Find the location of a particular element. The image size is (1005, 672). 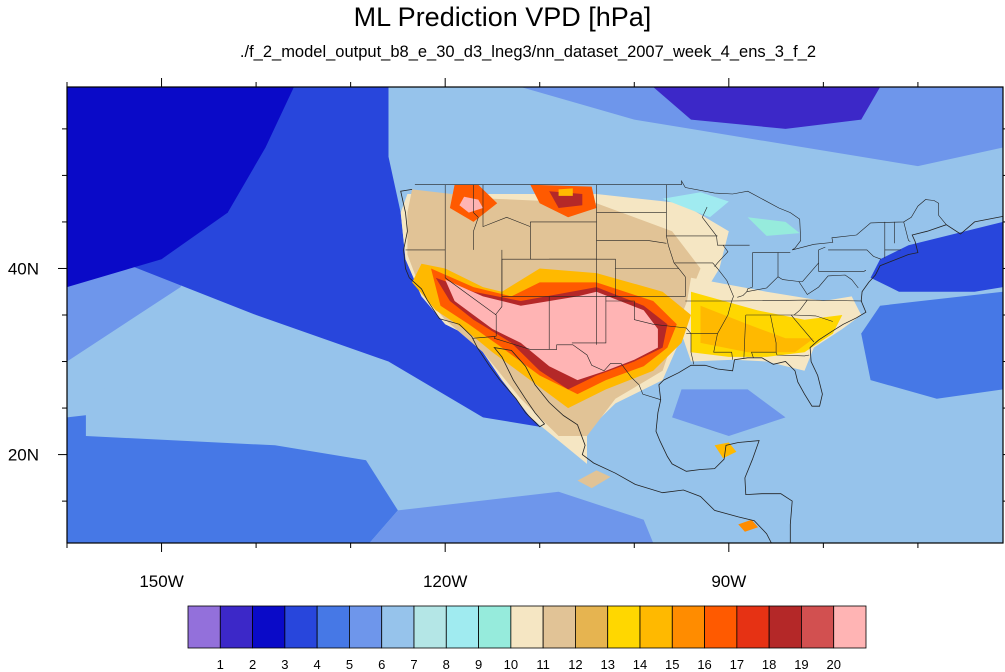

y-tick-label: 20N is located at coordinates (23, 455).